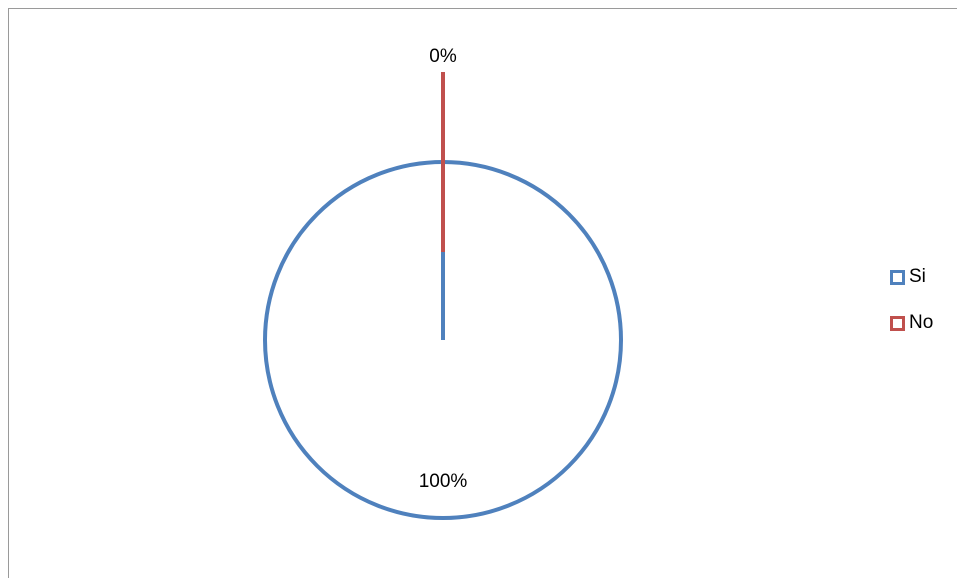  Describe the element at coordinates (897, 323) in the screenshot. I see `legend-swatch-no` at that location.